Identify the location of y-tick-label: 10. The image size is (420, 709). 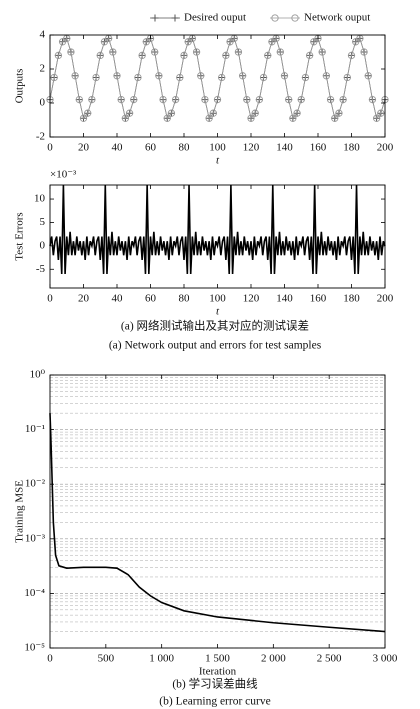
(40, 199).